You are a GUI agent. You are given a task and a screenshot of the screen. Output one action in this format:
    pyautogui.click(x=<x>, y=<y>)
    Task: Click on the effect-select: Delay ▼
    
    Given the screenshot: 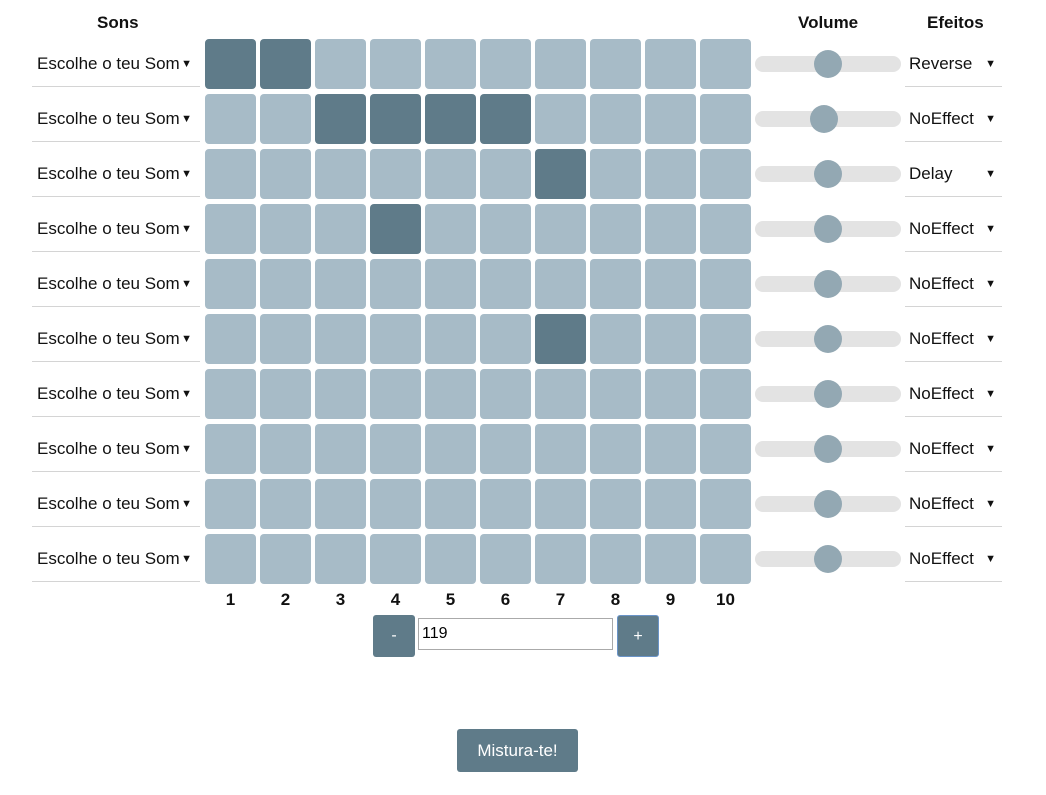 What is the action you would take?
    pyautogui.click(x=953, y=174)
    